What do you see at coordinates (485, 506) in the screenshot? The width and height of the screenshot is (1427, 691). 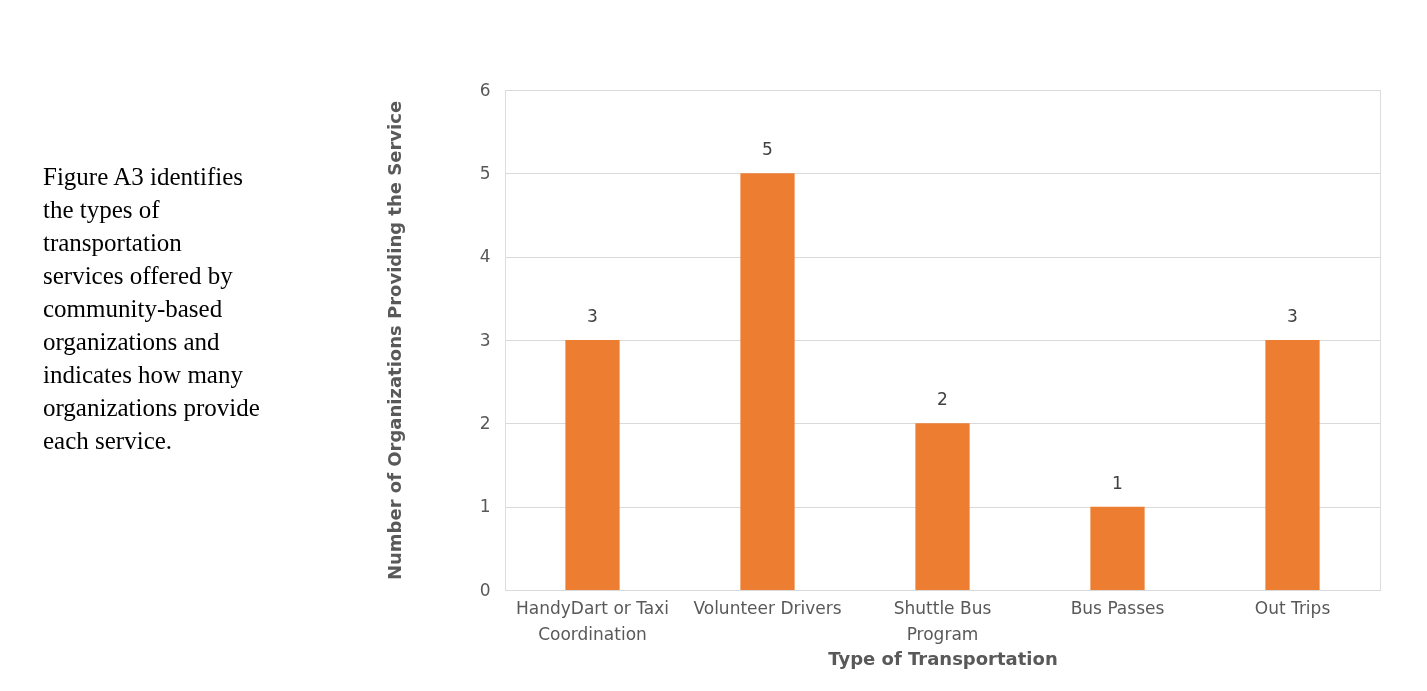 I see `y-tick-label: 1` at bounding box center [485, 506].